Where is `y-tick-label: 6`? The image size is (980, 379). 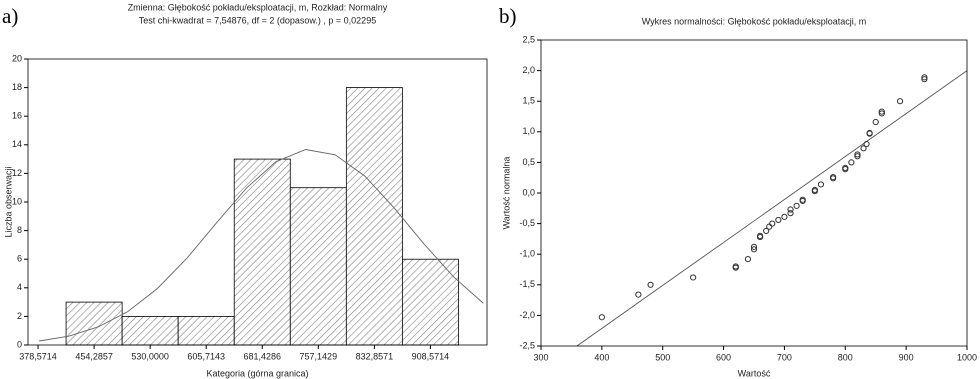 y-tick-label: 6 is located at coordinates (19, 259).